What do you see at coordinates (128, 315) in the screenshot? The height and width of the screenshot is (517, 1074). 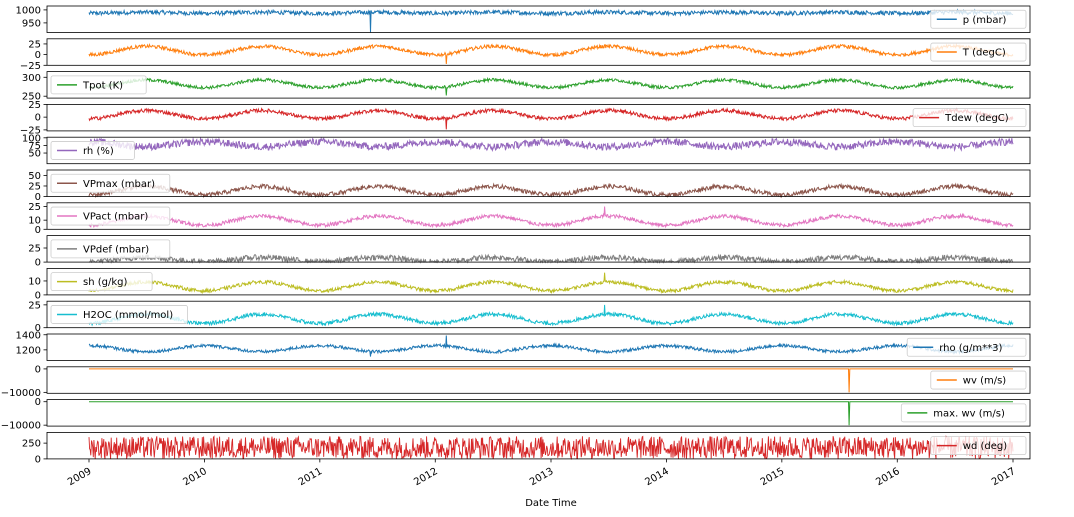 I see `legend-label: H2OC (mmol/mol)` at bounding box center [128, 315].